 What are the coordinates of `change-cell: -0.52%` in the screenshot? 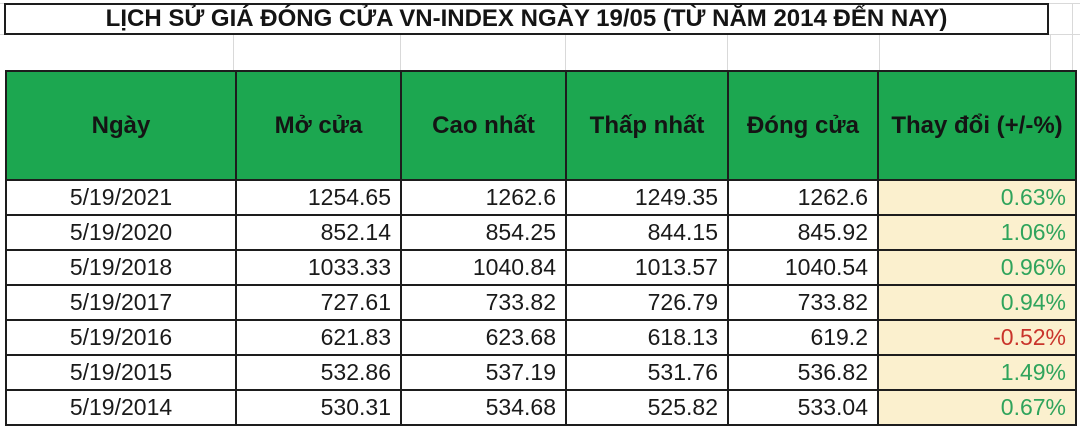 It's located at (977, 337).